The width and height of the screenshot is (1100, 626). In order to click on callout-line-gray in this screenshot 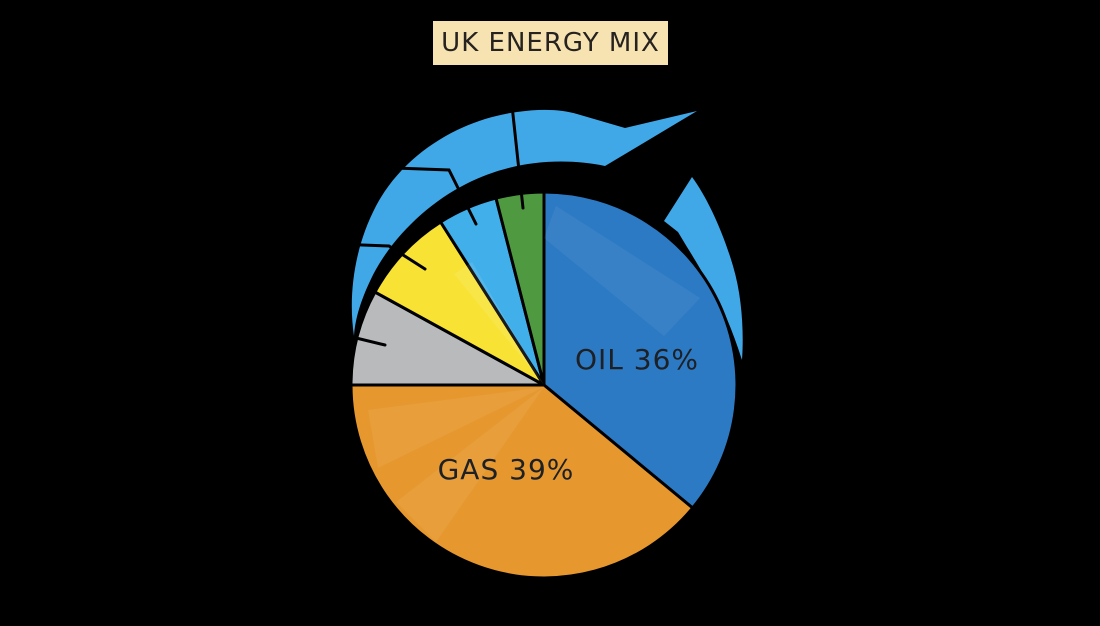, I will do `click(345, 339)`.